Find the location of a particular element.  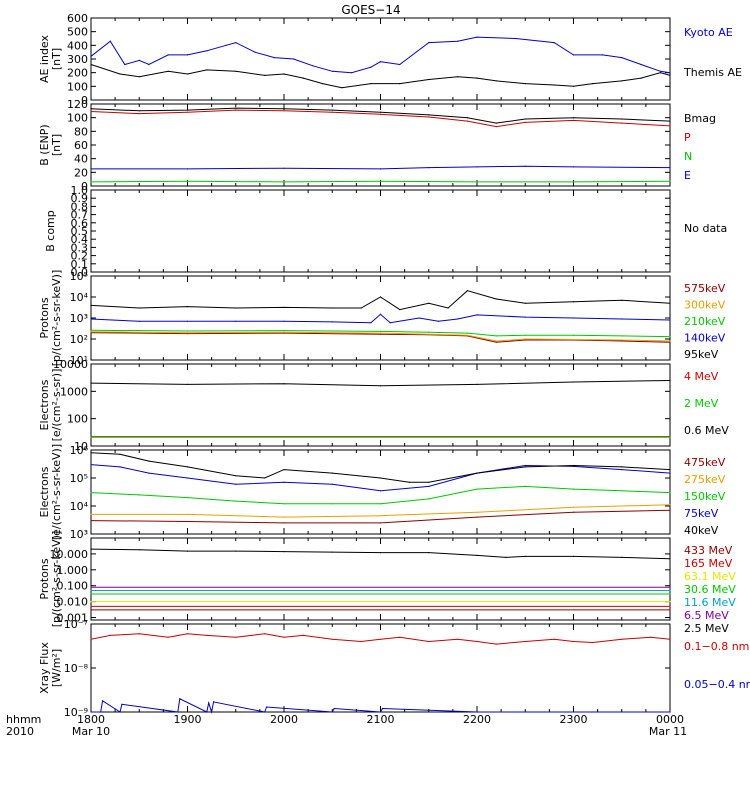

series-line-0-6-mev is located at coordinates (380, 383).